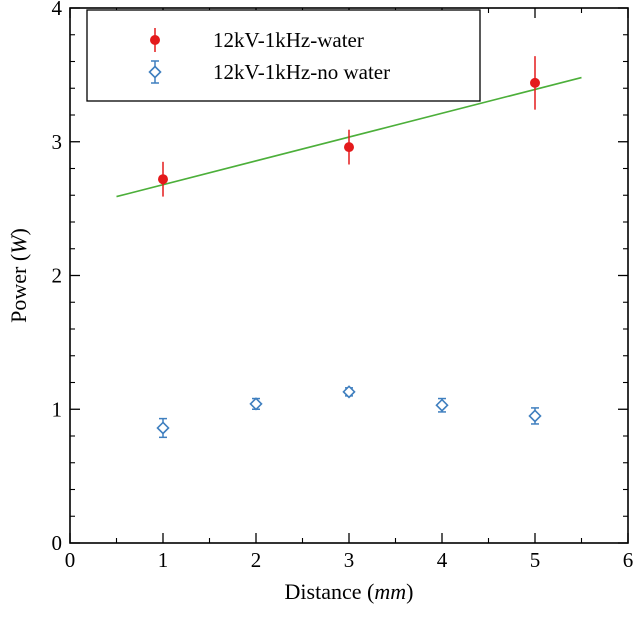 This screenshot has height=618, width=636. Describe the element at coordinates (57, 142) in the screenshot. I see `y-tick-label: 3` at that location.